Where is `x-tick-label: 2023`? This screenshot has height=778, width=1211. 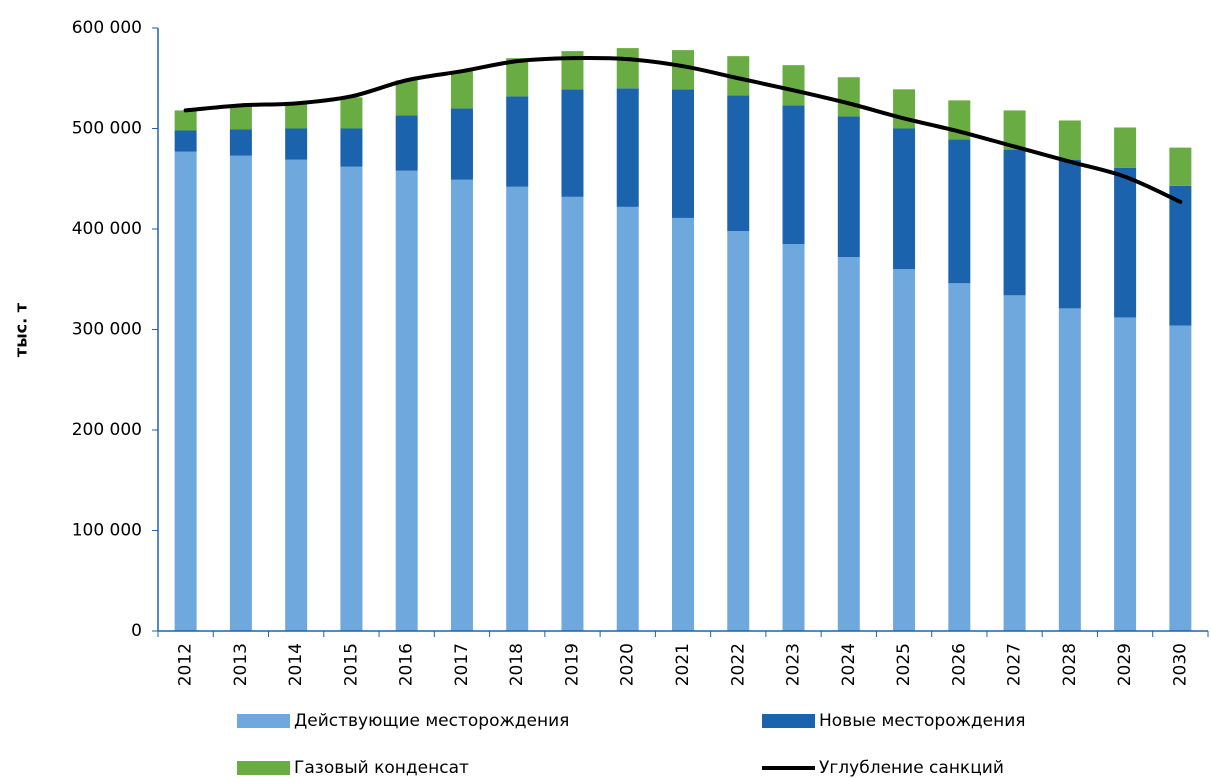
x-tick-label: 2023 is located at coordinates (794, 664).